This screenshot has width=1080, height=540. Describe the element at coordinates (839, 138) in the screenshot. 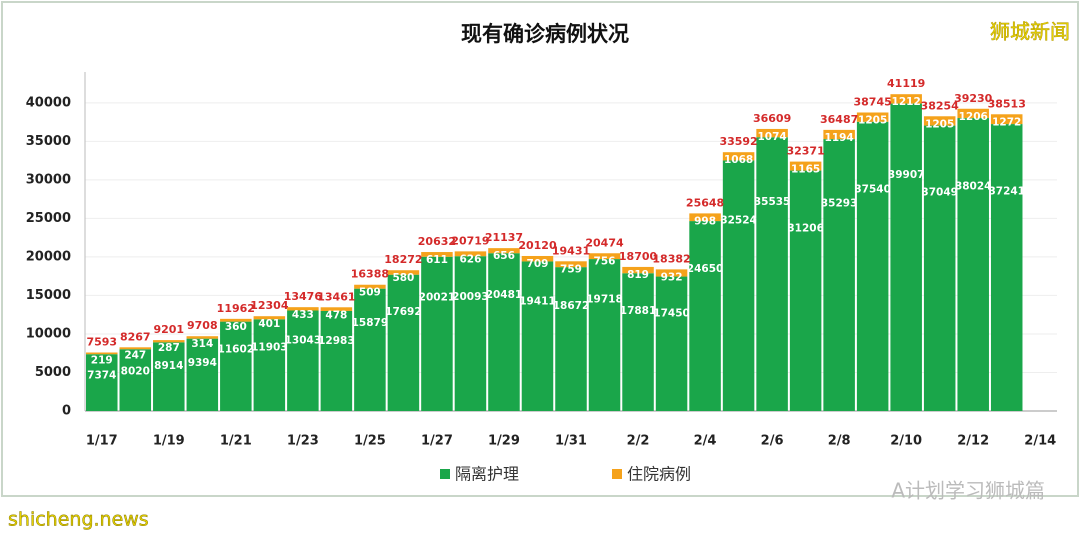

I see `segment-label: 1194` at that location.